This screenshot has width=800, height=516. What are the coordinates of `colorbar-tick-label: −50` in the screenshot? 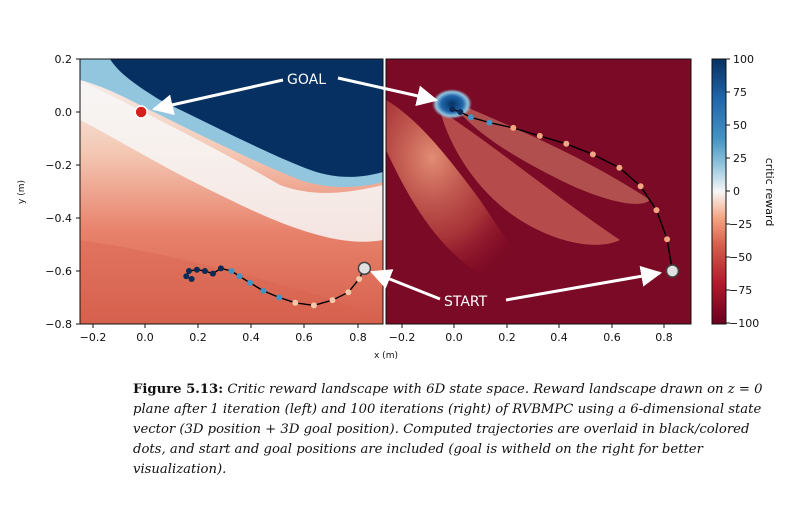 It's located at (740, 257).